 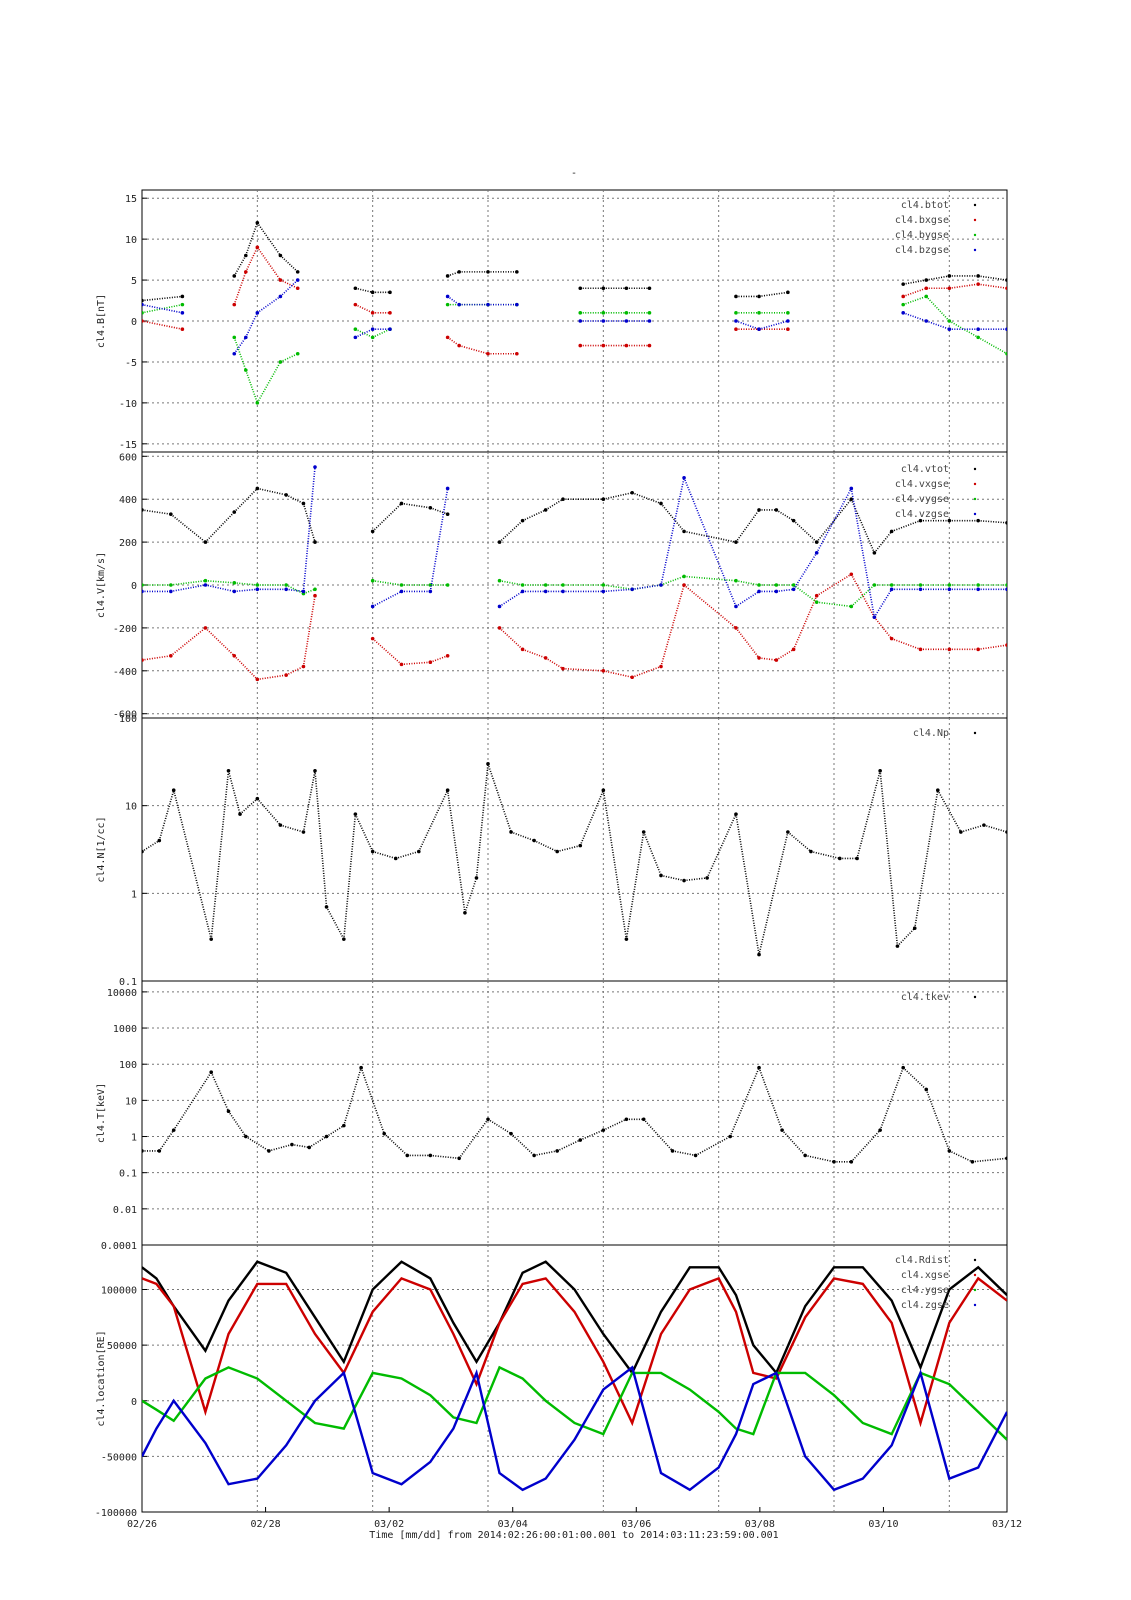 What do you see at coordinates (128, 982) in the screenshot?
I see `y-tick-label: 0.1` at bounding box center [128, 982].